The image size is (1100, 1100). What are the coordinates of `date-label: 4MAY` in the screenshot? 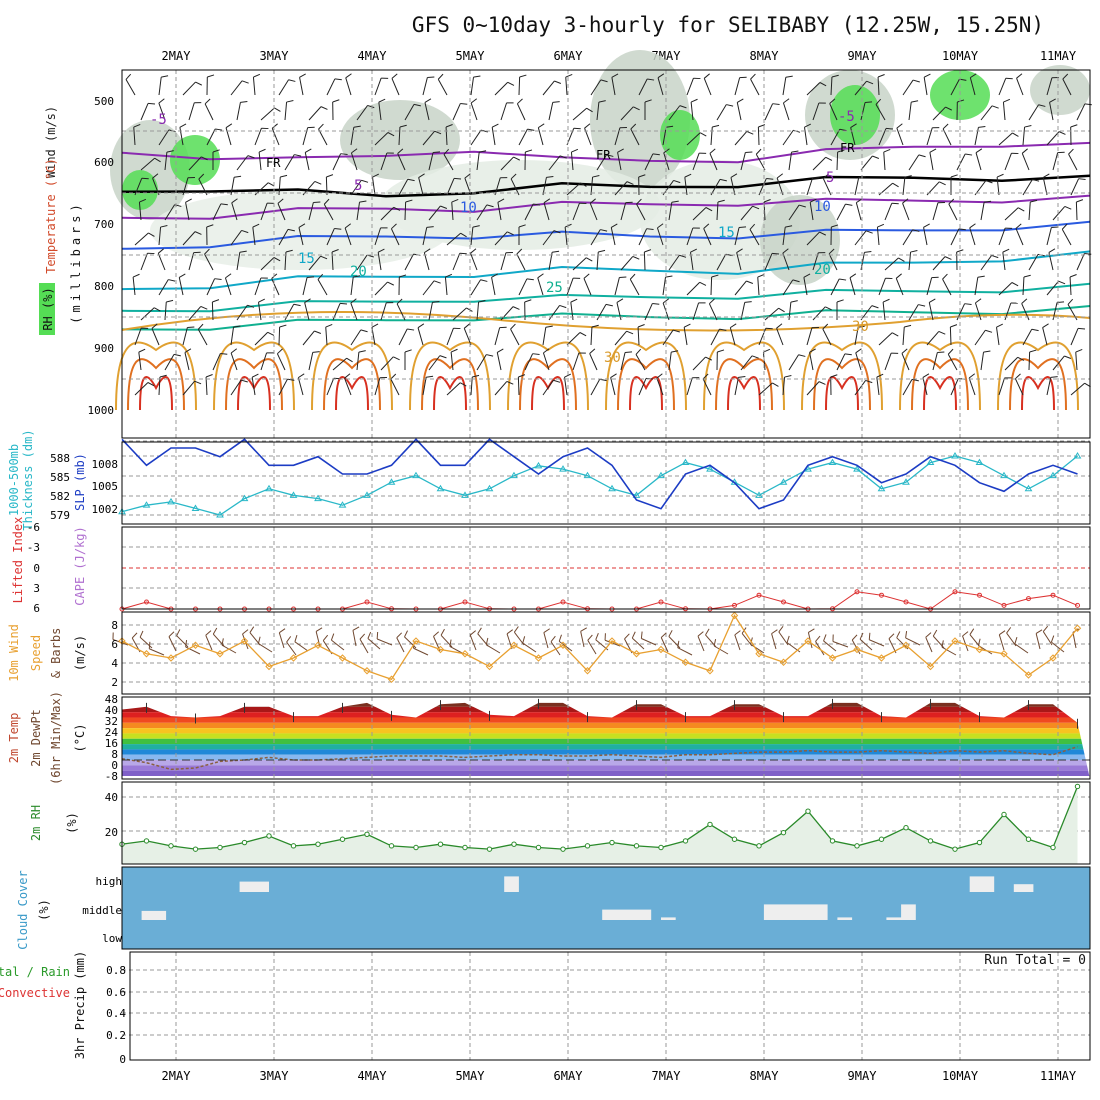 It's located at (373, 56).